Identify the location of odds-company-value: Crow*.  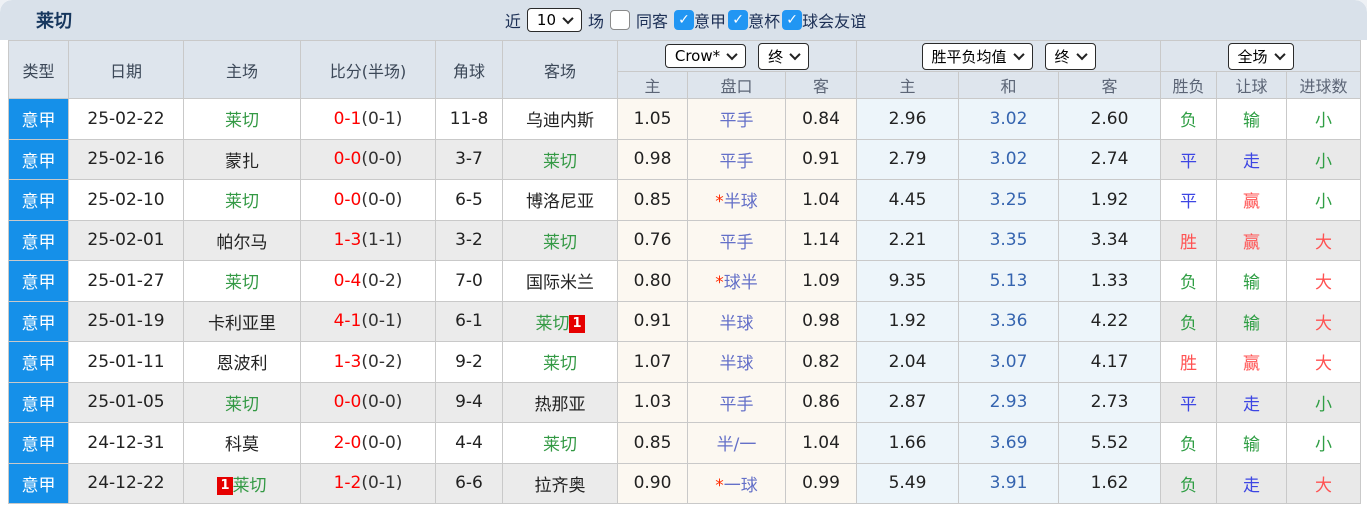
(697, 56).